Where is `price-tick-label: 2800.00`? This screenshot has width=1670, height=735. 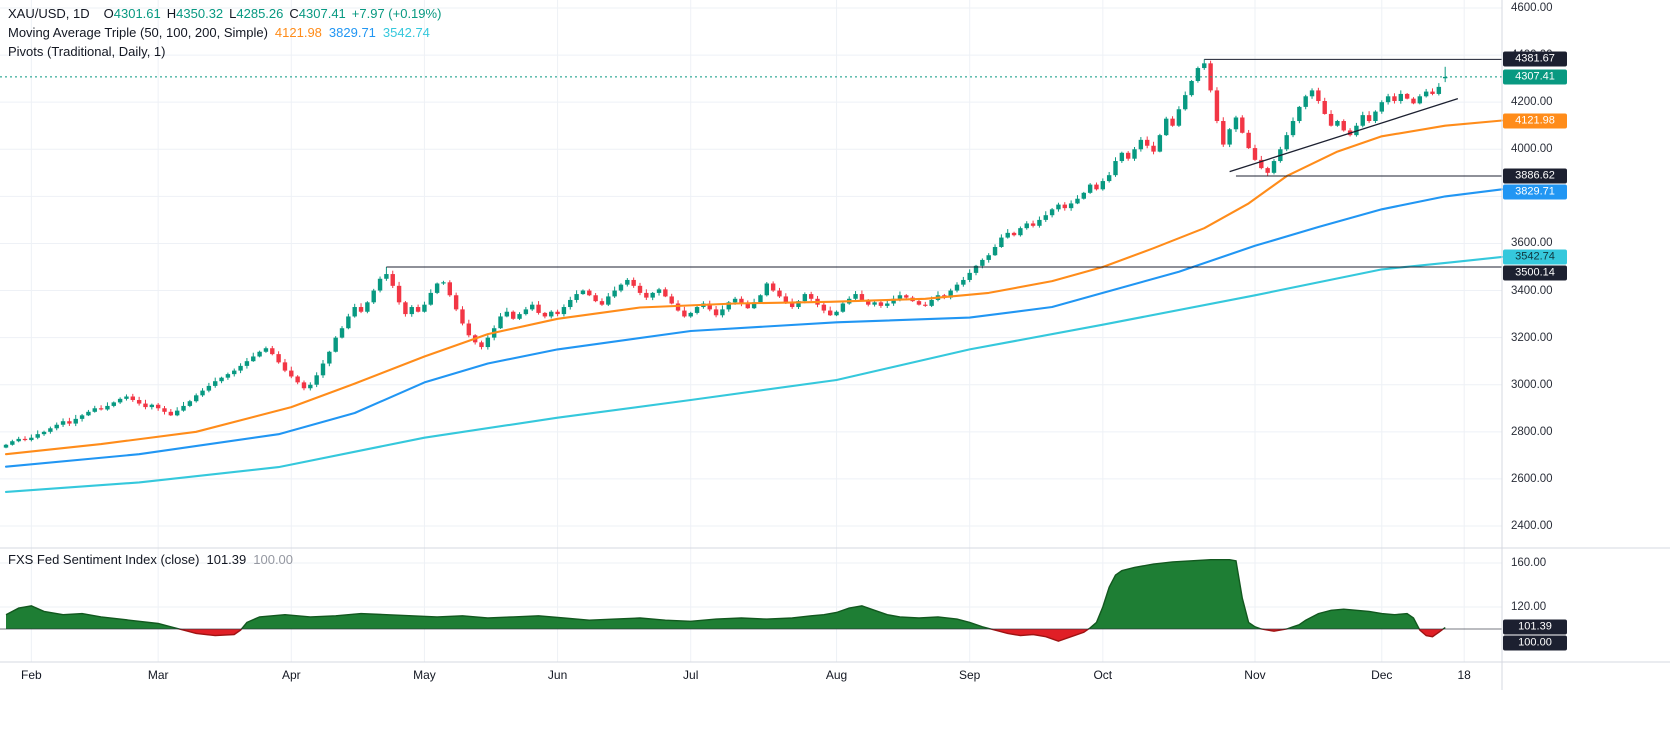 price-tick-label: 2800.00 is located at coordinates (1532, 431).